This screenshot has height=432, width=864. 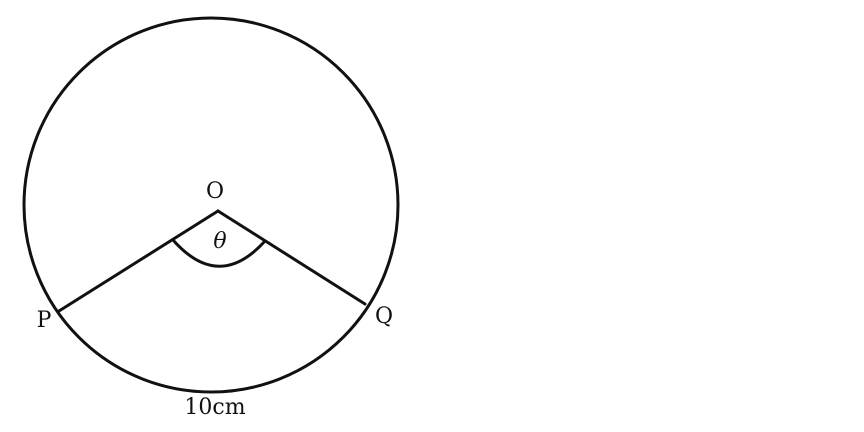 What do you see at coordinates (384, 316) in the screenshot?
I see `point-q-label: Q` at bounding box center [384, 316].